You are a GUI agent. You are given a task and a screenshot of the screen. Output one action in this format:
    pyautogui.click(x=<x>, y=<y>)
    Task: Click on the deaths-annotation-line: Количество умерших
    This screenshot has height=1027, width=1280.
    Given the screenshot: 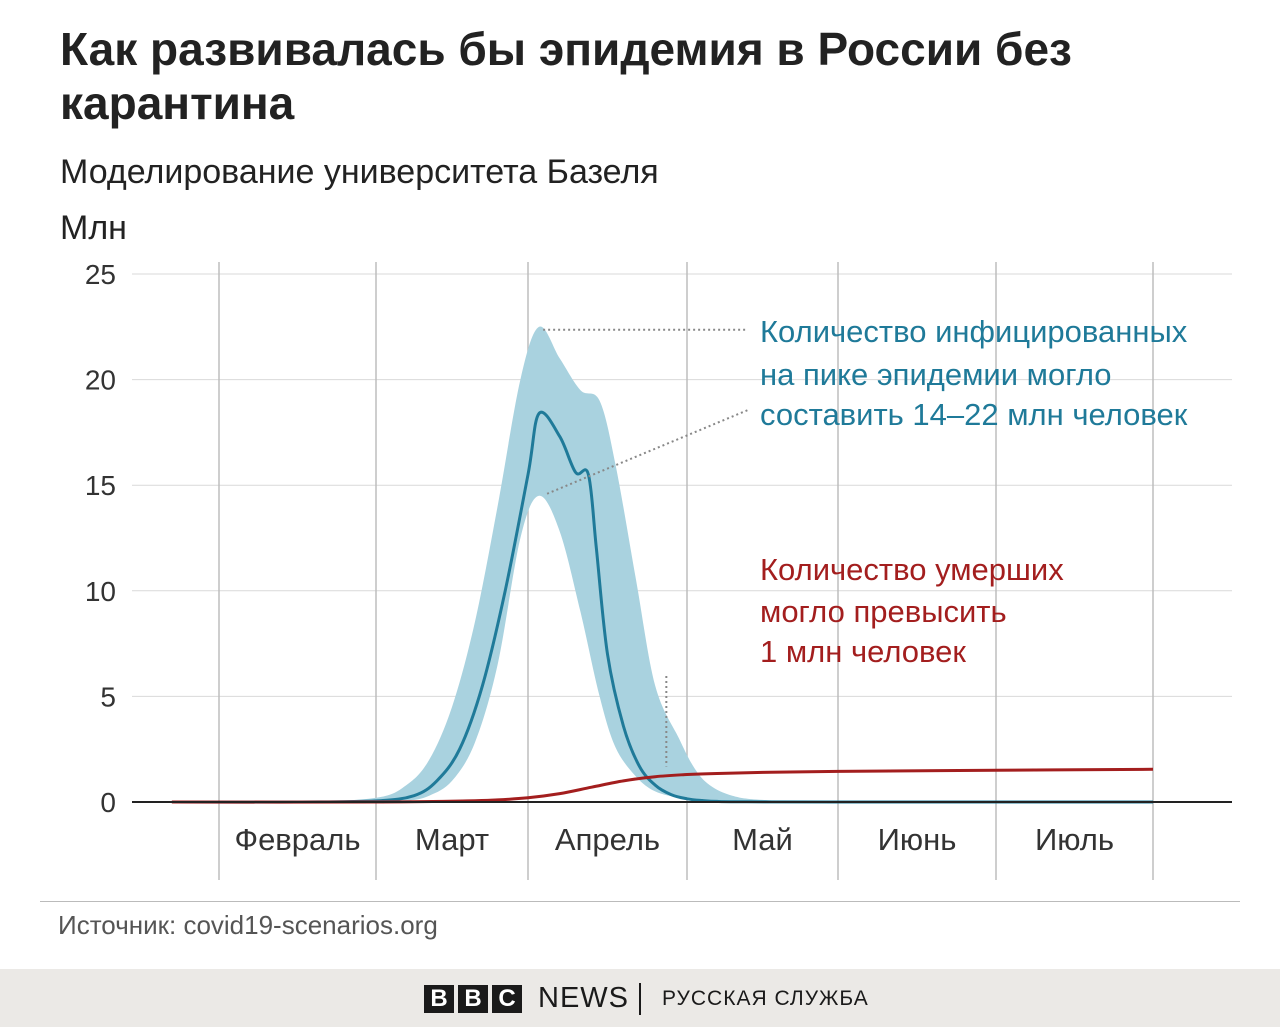 What is the action you would take?
    pyautogui.click(x=912, y=569)
    